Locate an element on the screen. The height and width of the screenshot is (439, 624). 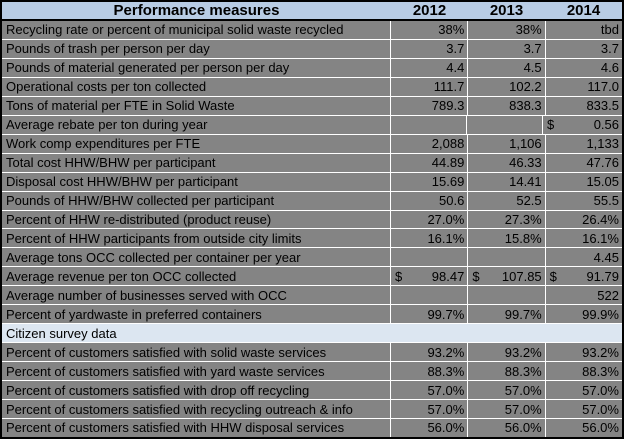
value-cell: 4.6 is located at coordinates (609, 68).